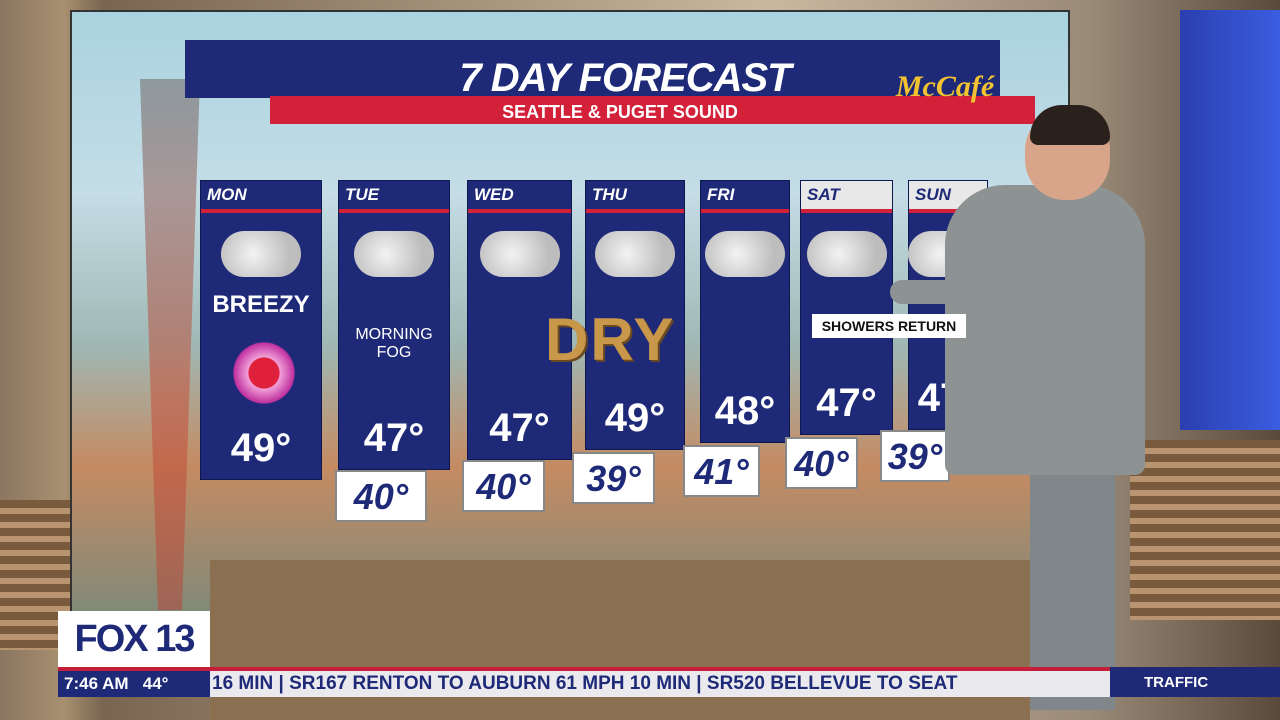 This screenshot has height=720, width=1280. Describe the element at coordinates (584, 669) in the screenshot. I see `ticker-divider` at that location.